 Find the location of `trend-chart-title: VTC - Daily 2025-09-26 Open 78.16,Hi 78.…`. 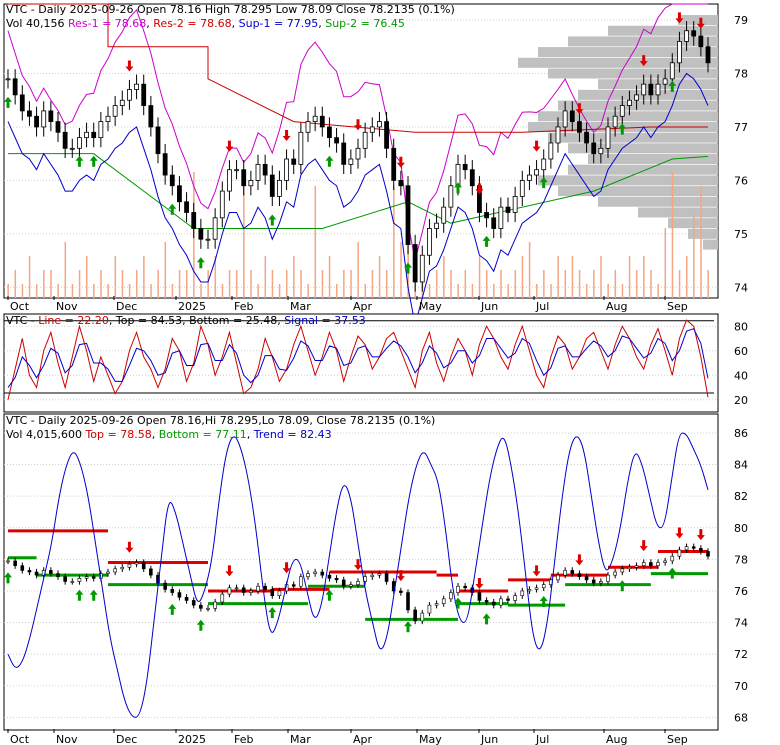

trend-chart-title: VTC - Daily 2025-09-26 Open 78.16,Hi 78.… is located at coordinates (220, 420).